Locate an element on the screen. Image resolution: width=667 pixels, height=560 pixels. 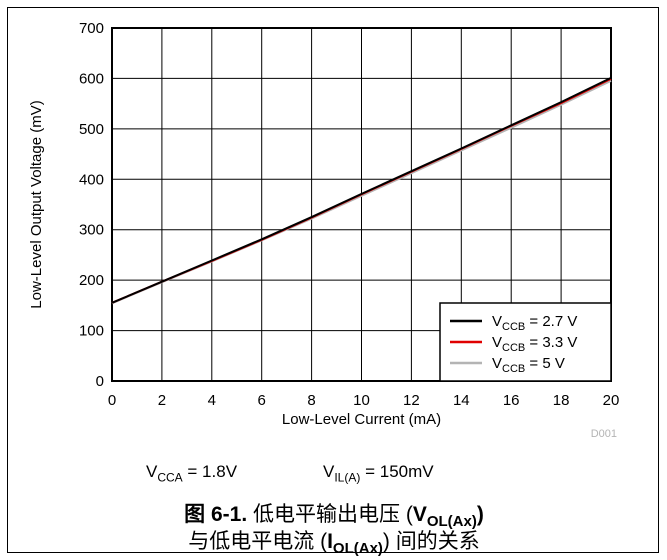
x-tick-label: 6 is located at coordinates (262, 400).